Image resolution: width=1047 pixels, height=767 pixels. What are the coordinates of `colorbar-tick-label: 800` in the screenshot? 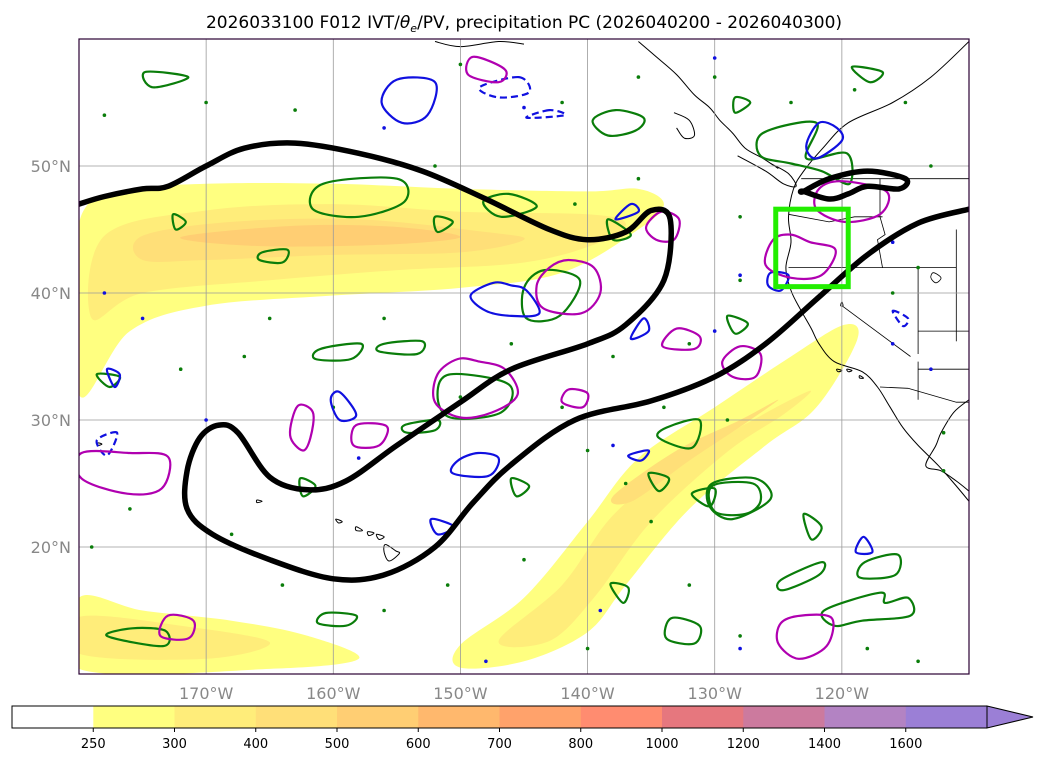 It's located at (580, 744).